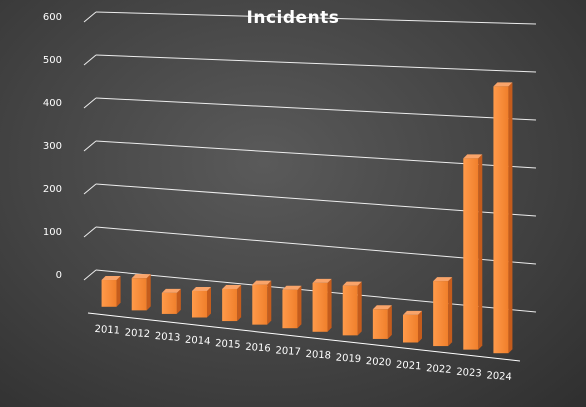  I want to click on x-tick-label: 2016, so click(258, 348).